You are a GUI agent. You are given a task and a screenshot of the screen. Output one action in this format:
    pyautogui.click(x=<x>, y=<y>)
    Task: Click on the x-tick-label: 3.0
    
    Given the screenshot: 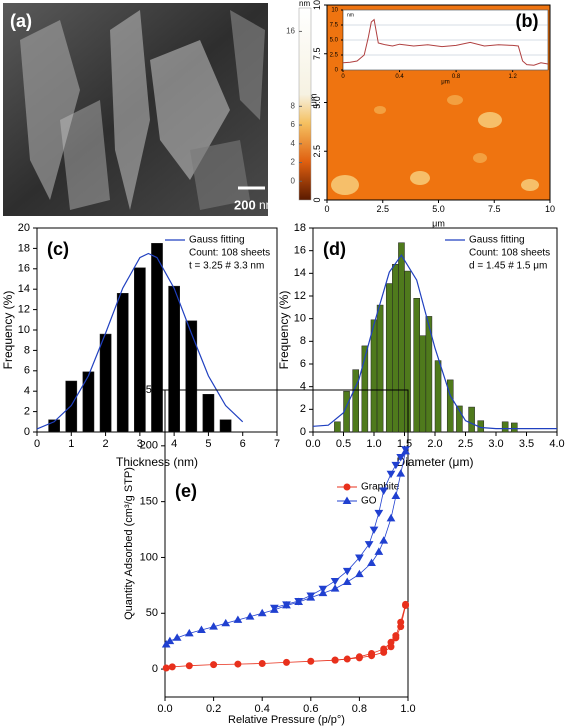 What is the action you would take?
    pyautogui.click(x=495, y=444)
    